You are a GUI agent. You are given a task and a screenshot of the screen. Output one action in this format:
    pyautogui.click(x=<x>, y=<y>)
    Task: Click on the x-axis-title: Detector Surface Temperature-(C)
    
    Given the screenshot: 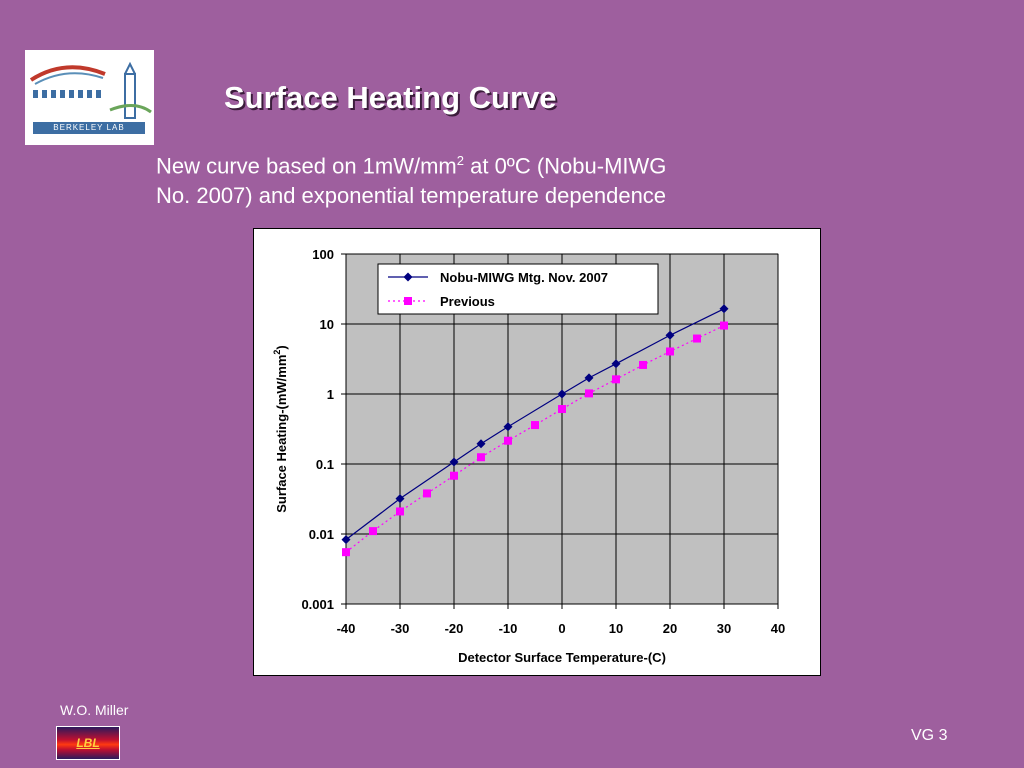 What is the action you would take?
    pyautogui.click(x=562, y=657)
    